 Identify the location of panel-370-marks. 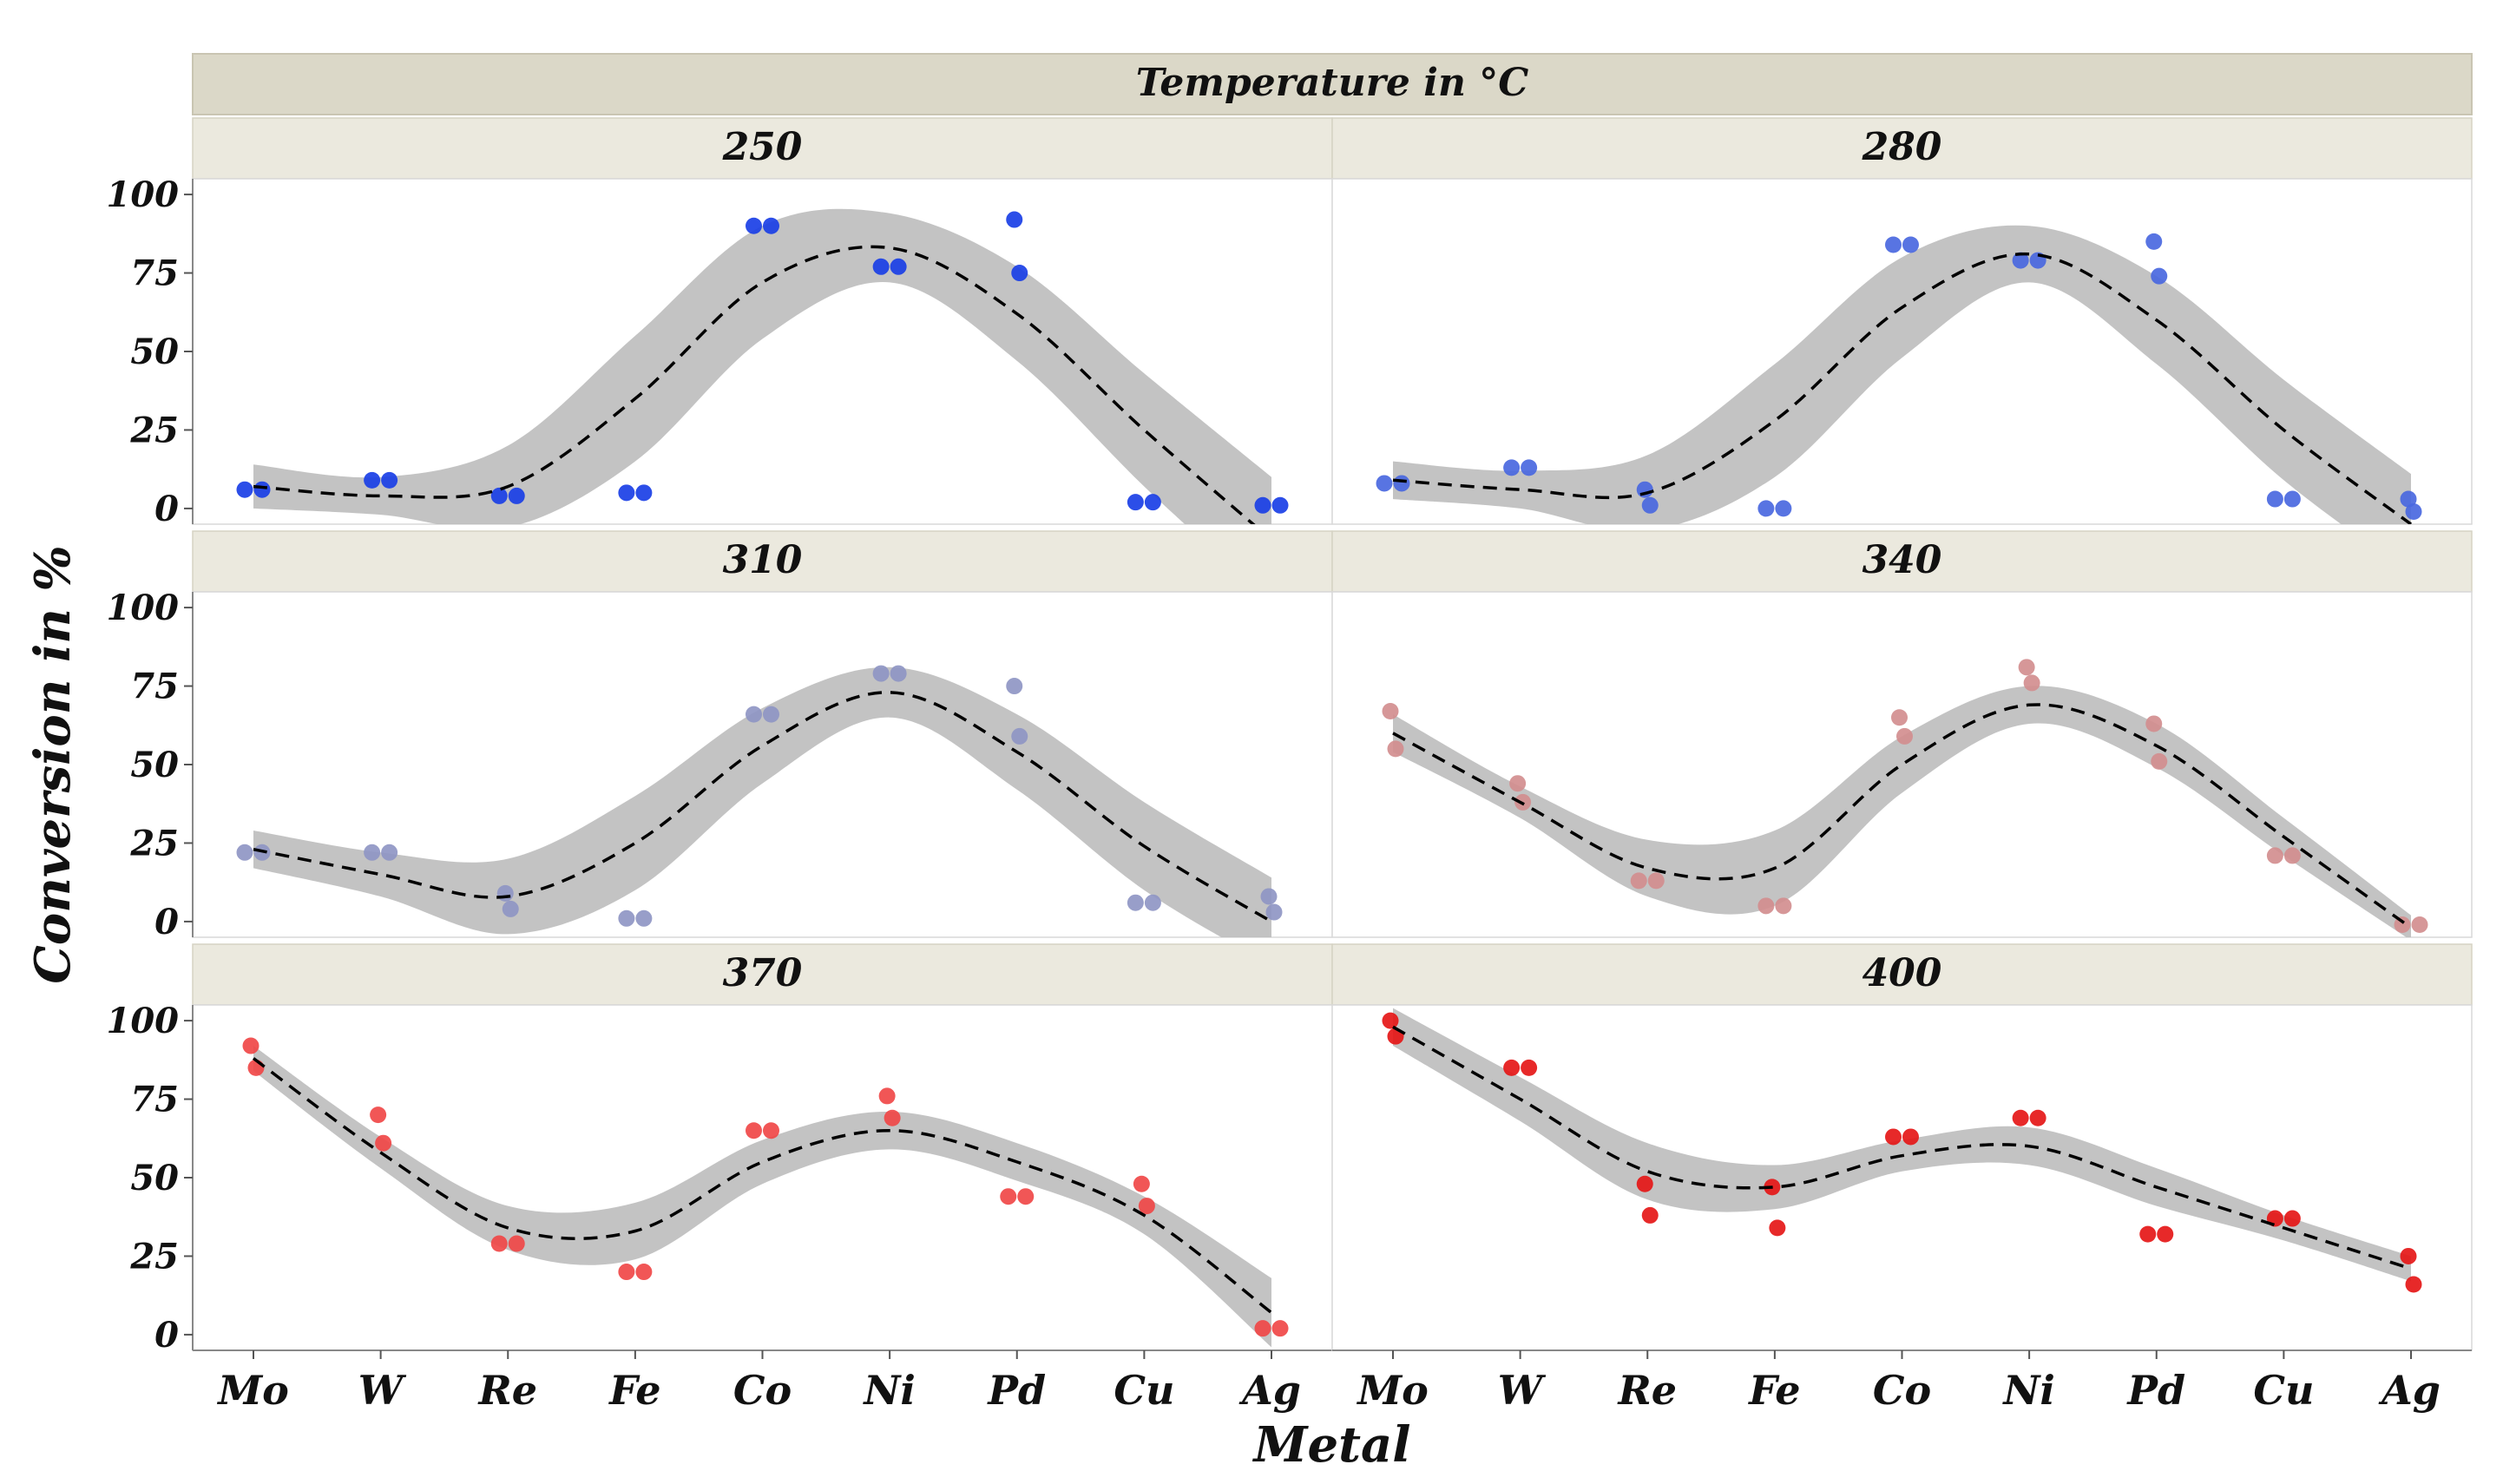
(765, 1192).